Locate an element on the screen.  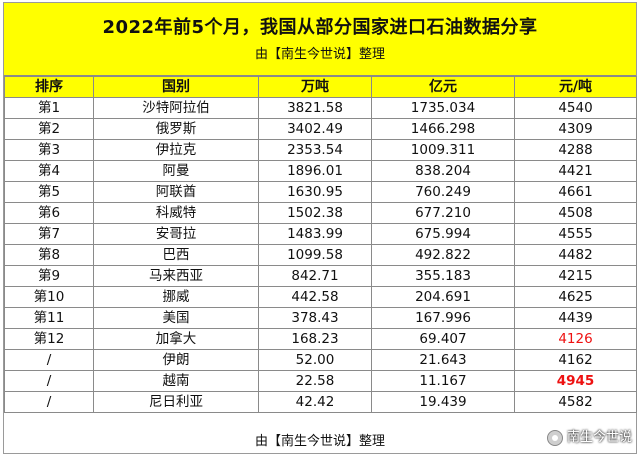
cell-ten-thousand-tons: 1483.99 is located at coordinates (315, 234).